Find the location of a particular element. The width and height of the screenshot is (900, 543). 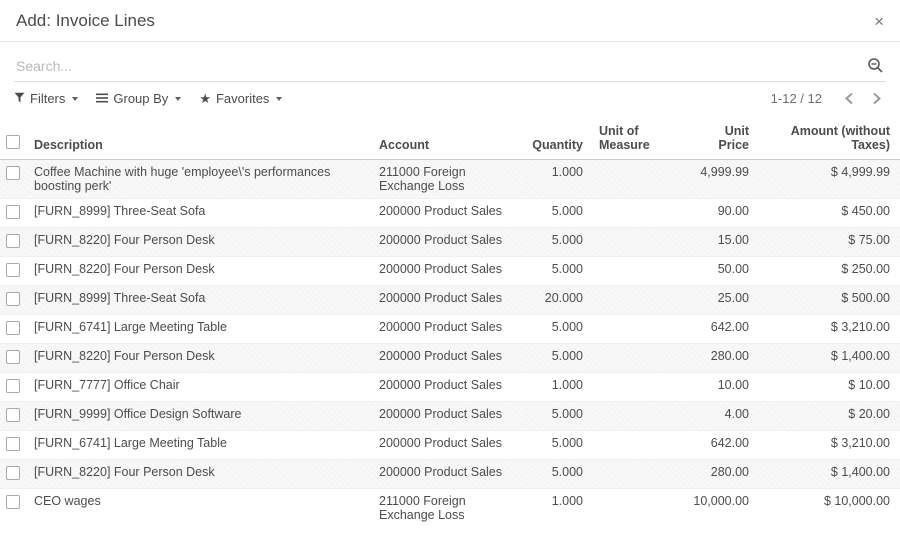

search-bar is located at coordinates (450, 67).